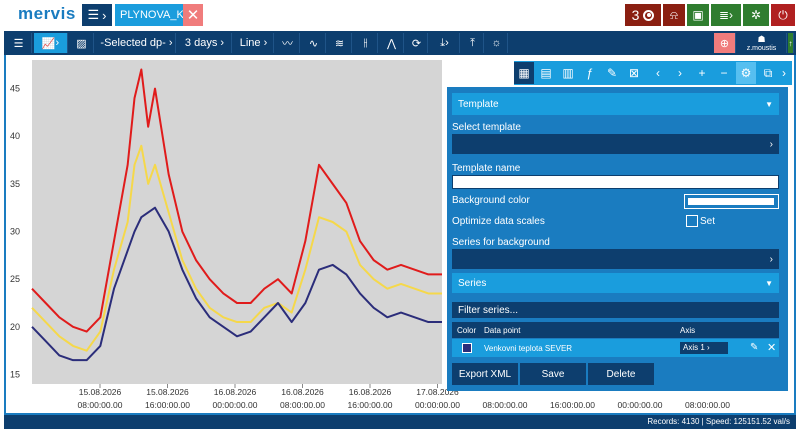 The width and height of the screenshot is (800, 437). What do you see at coordinates (485, 374) in the screenshot?
I see `export-xml-button: Export XML` at bounding box center [485, 374].